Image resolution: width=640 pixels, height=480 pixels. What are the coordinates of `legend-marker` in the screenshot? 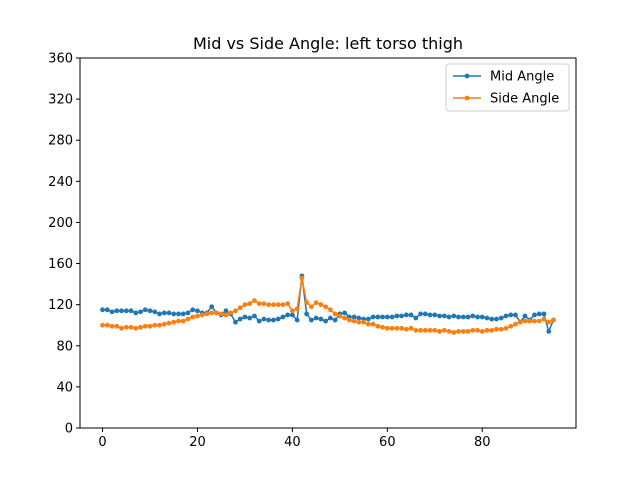 It's located at (467, 76).